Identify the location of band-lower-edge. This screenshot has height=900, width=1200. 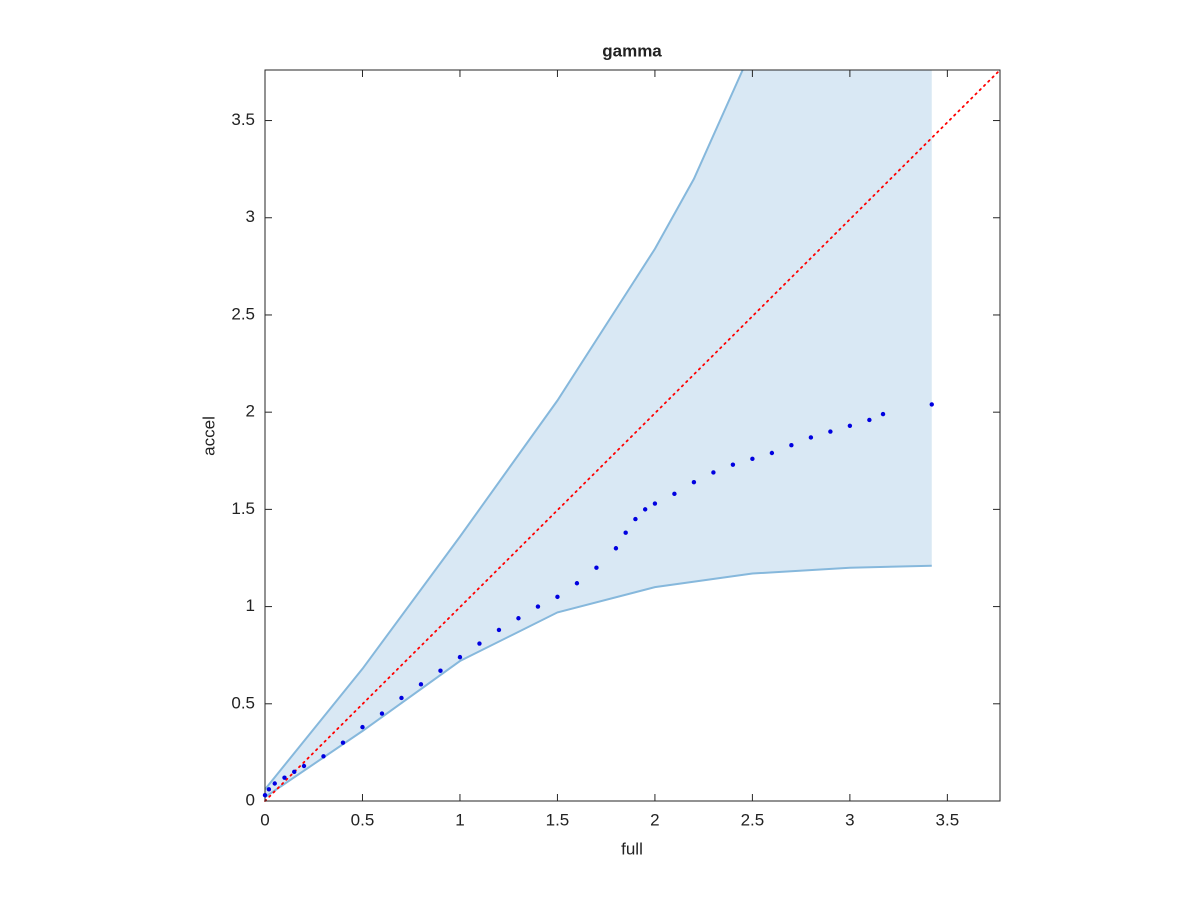
(598, 681).